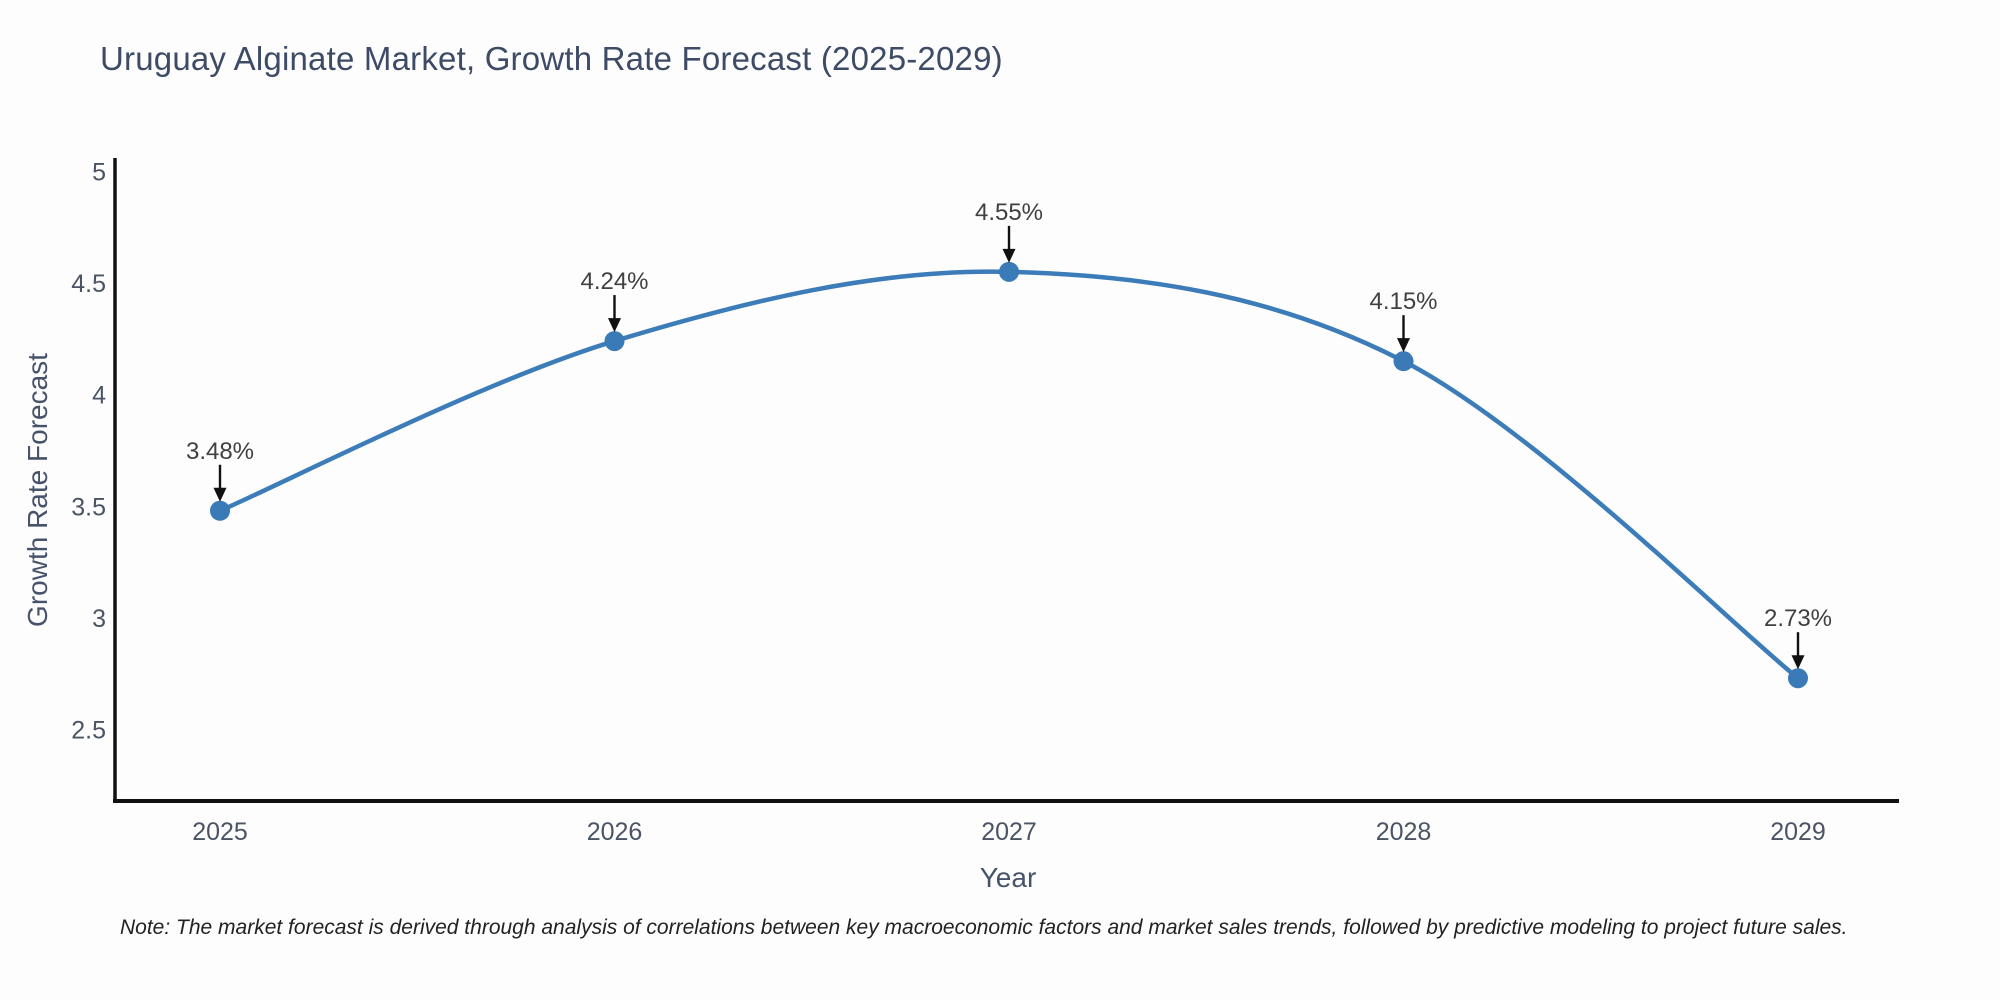 Image resolution: width=2000 pixels, height=1000 pixels. Describe the element at coordinates (1009, 832) in the screenshot. I see `x-tick-label: 2027` at that location.